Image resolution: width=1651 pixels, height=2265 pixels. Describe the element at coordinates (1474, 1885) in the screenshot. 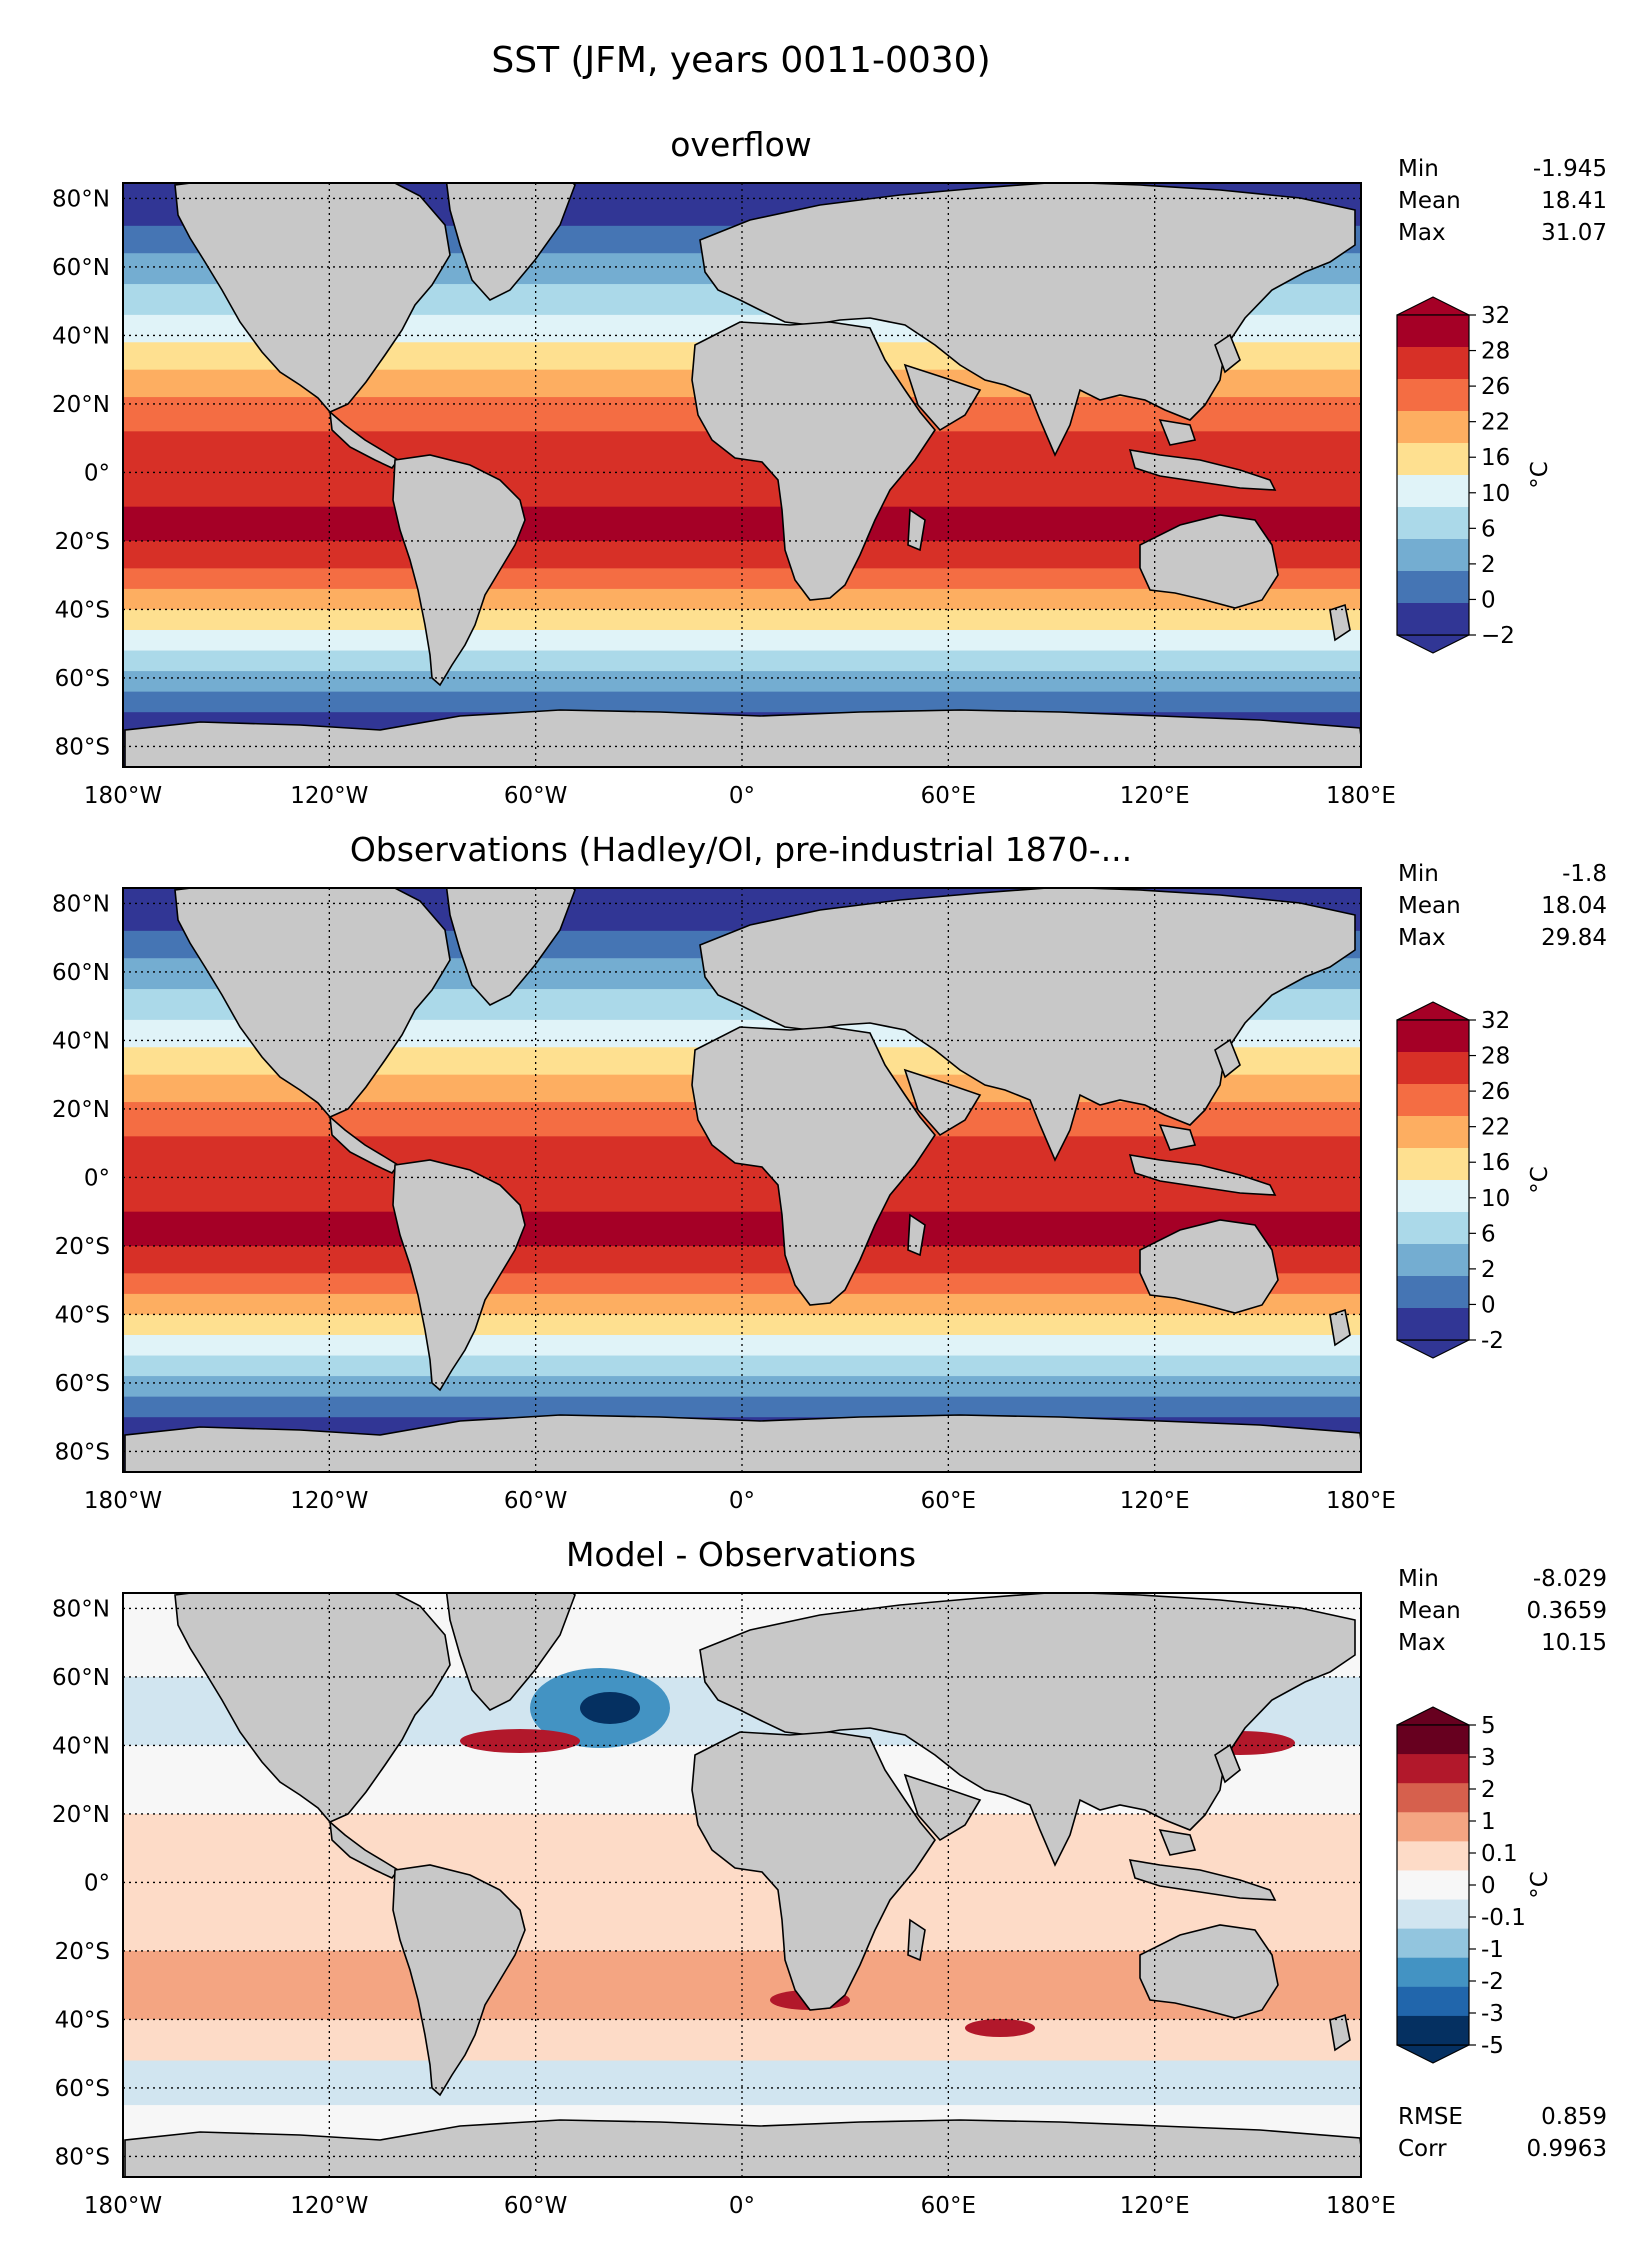

I see `colorbar: 5 3 2 1 0.1 0 -0.1 -1 -2 -3 -5 °C` at that location.